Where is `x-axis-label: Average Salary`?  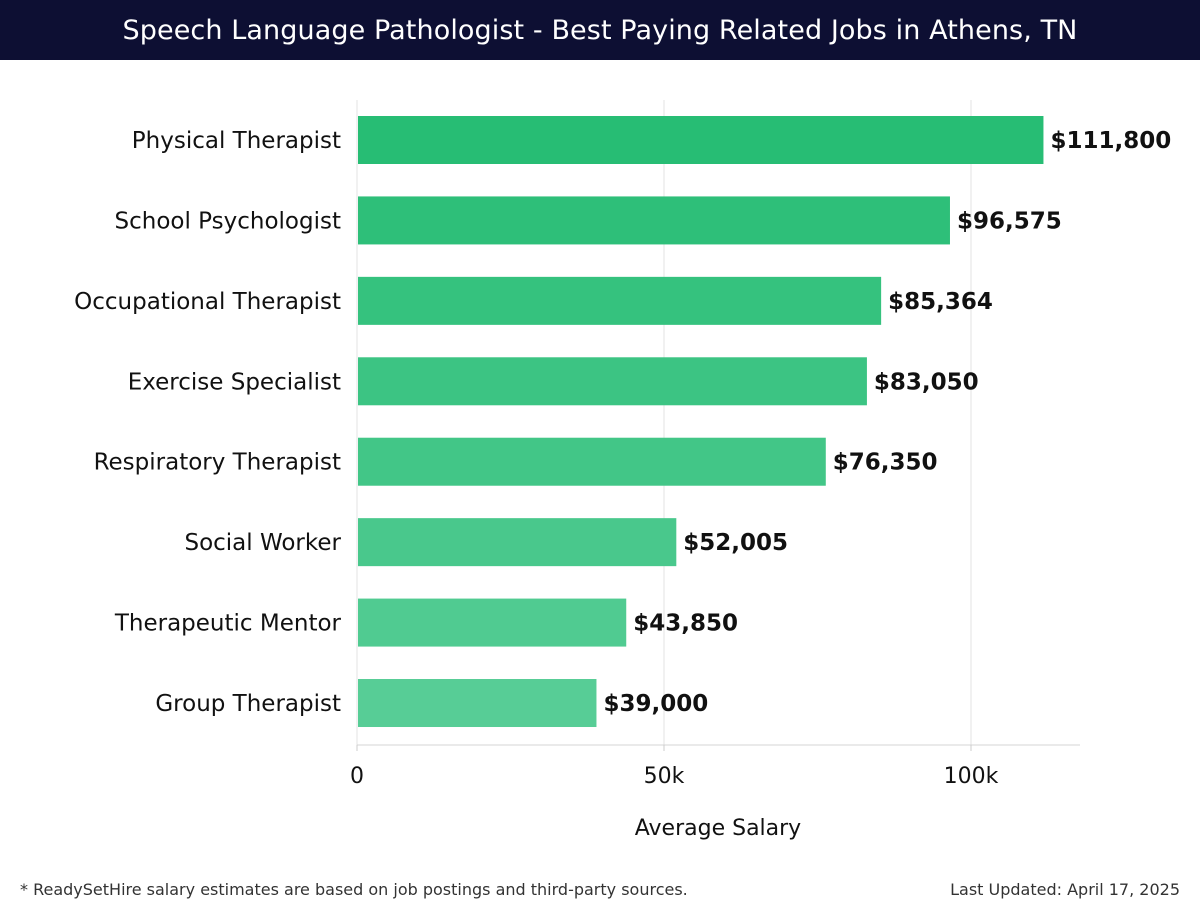
x-axis-label: Average Salary is located at coordinates (718, 828).